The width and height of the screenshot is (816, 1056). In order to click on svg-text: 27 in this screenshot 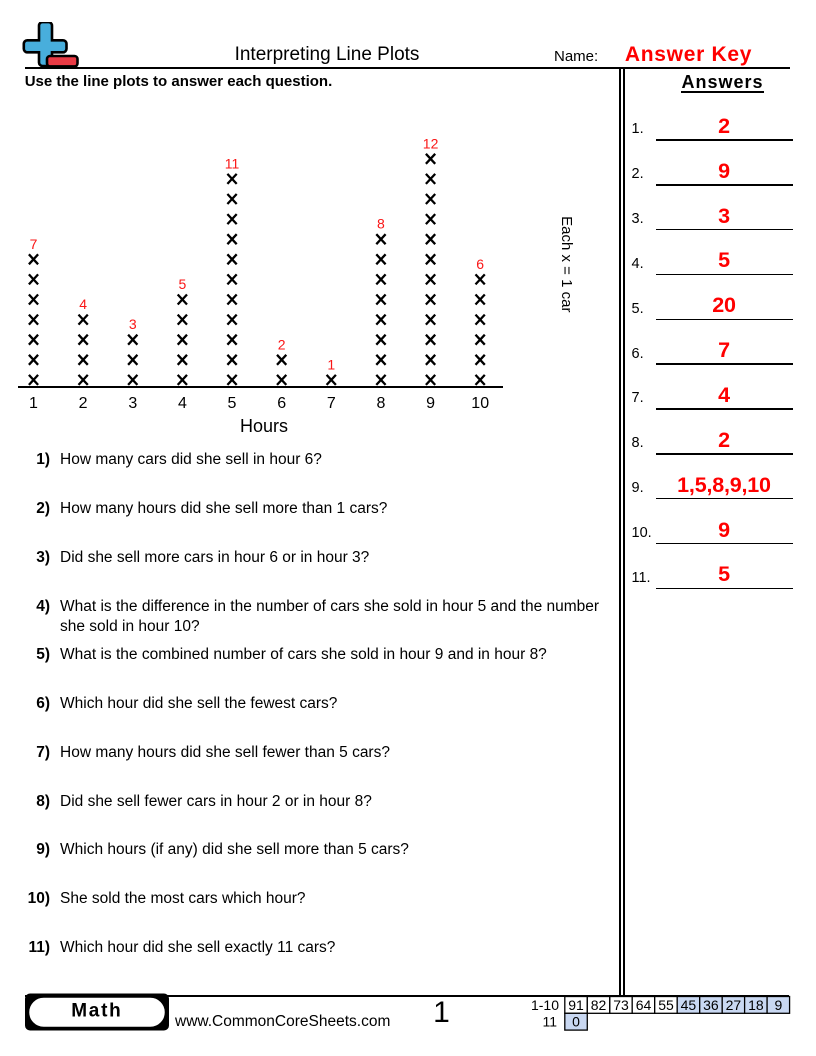, I will do `click(734, 1005)`.